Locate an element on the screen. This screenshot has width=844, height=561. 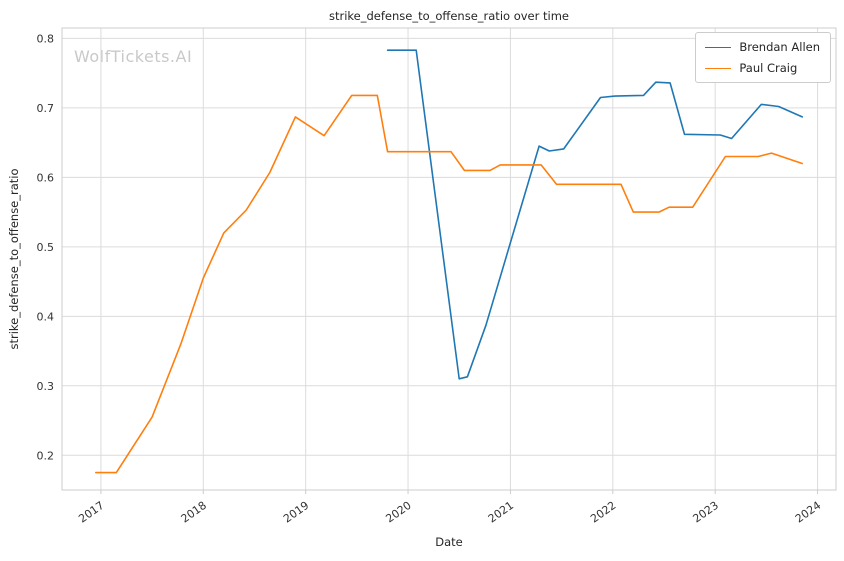
y-tick-label: 0.3 is located at coordinates (46, 386).